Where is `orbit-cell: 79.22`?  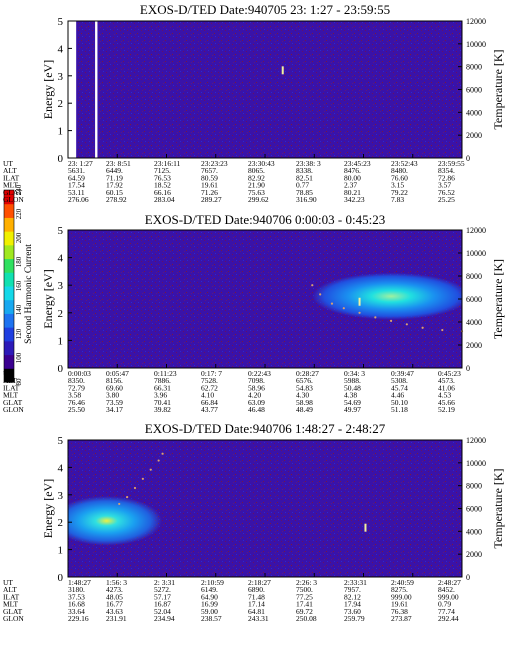
orbit-cell: 79.22 is located at coordinates (399, 192).